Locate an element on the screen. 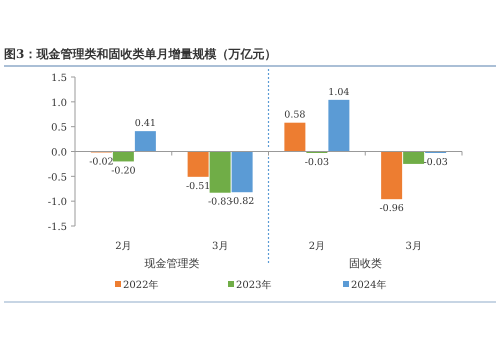 The height and width of the screenshot is (362, 500). text: 现金管理类 is located at coordinates (172, 263).